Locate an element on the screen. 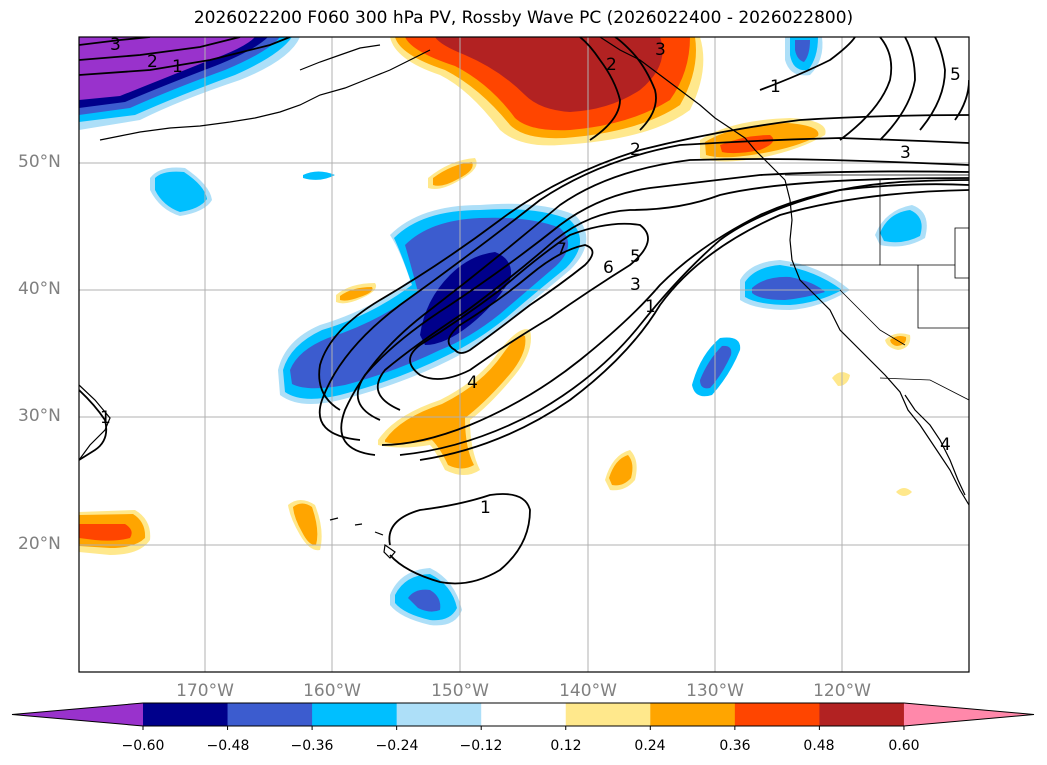 The height and width of the screenshot is (765, 1047). lon-label: 140°W is located at coordinates (588, 691).